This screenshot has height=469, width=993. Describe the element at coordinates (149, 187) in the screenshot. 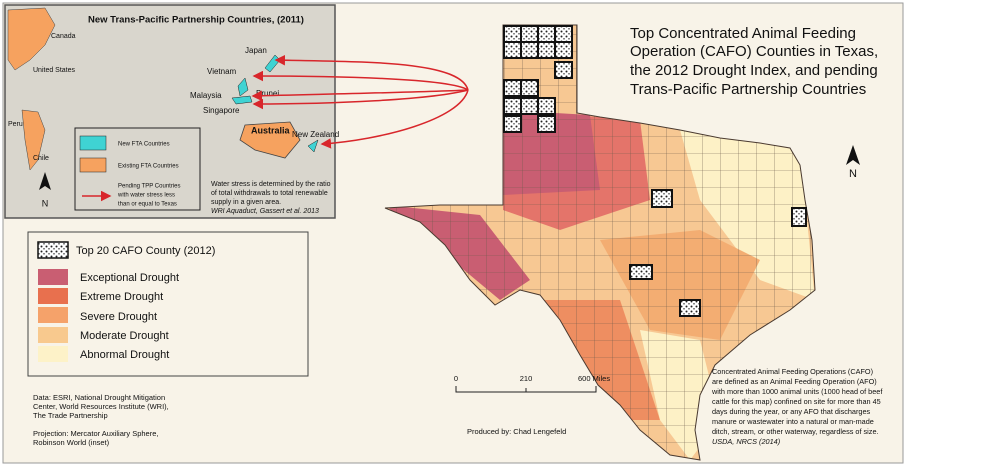

I see `legend-label: Pending TPP Countries` at that location.